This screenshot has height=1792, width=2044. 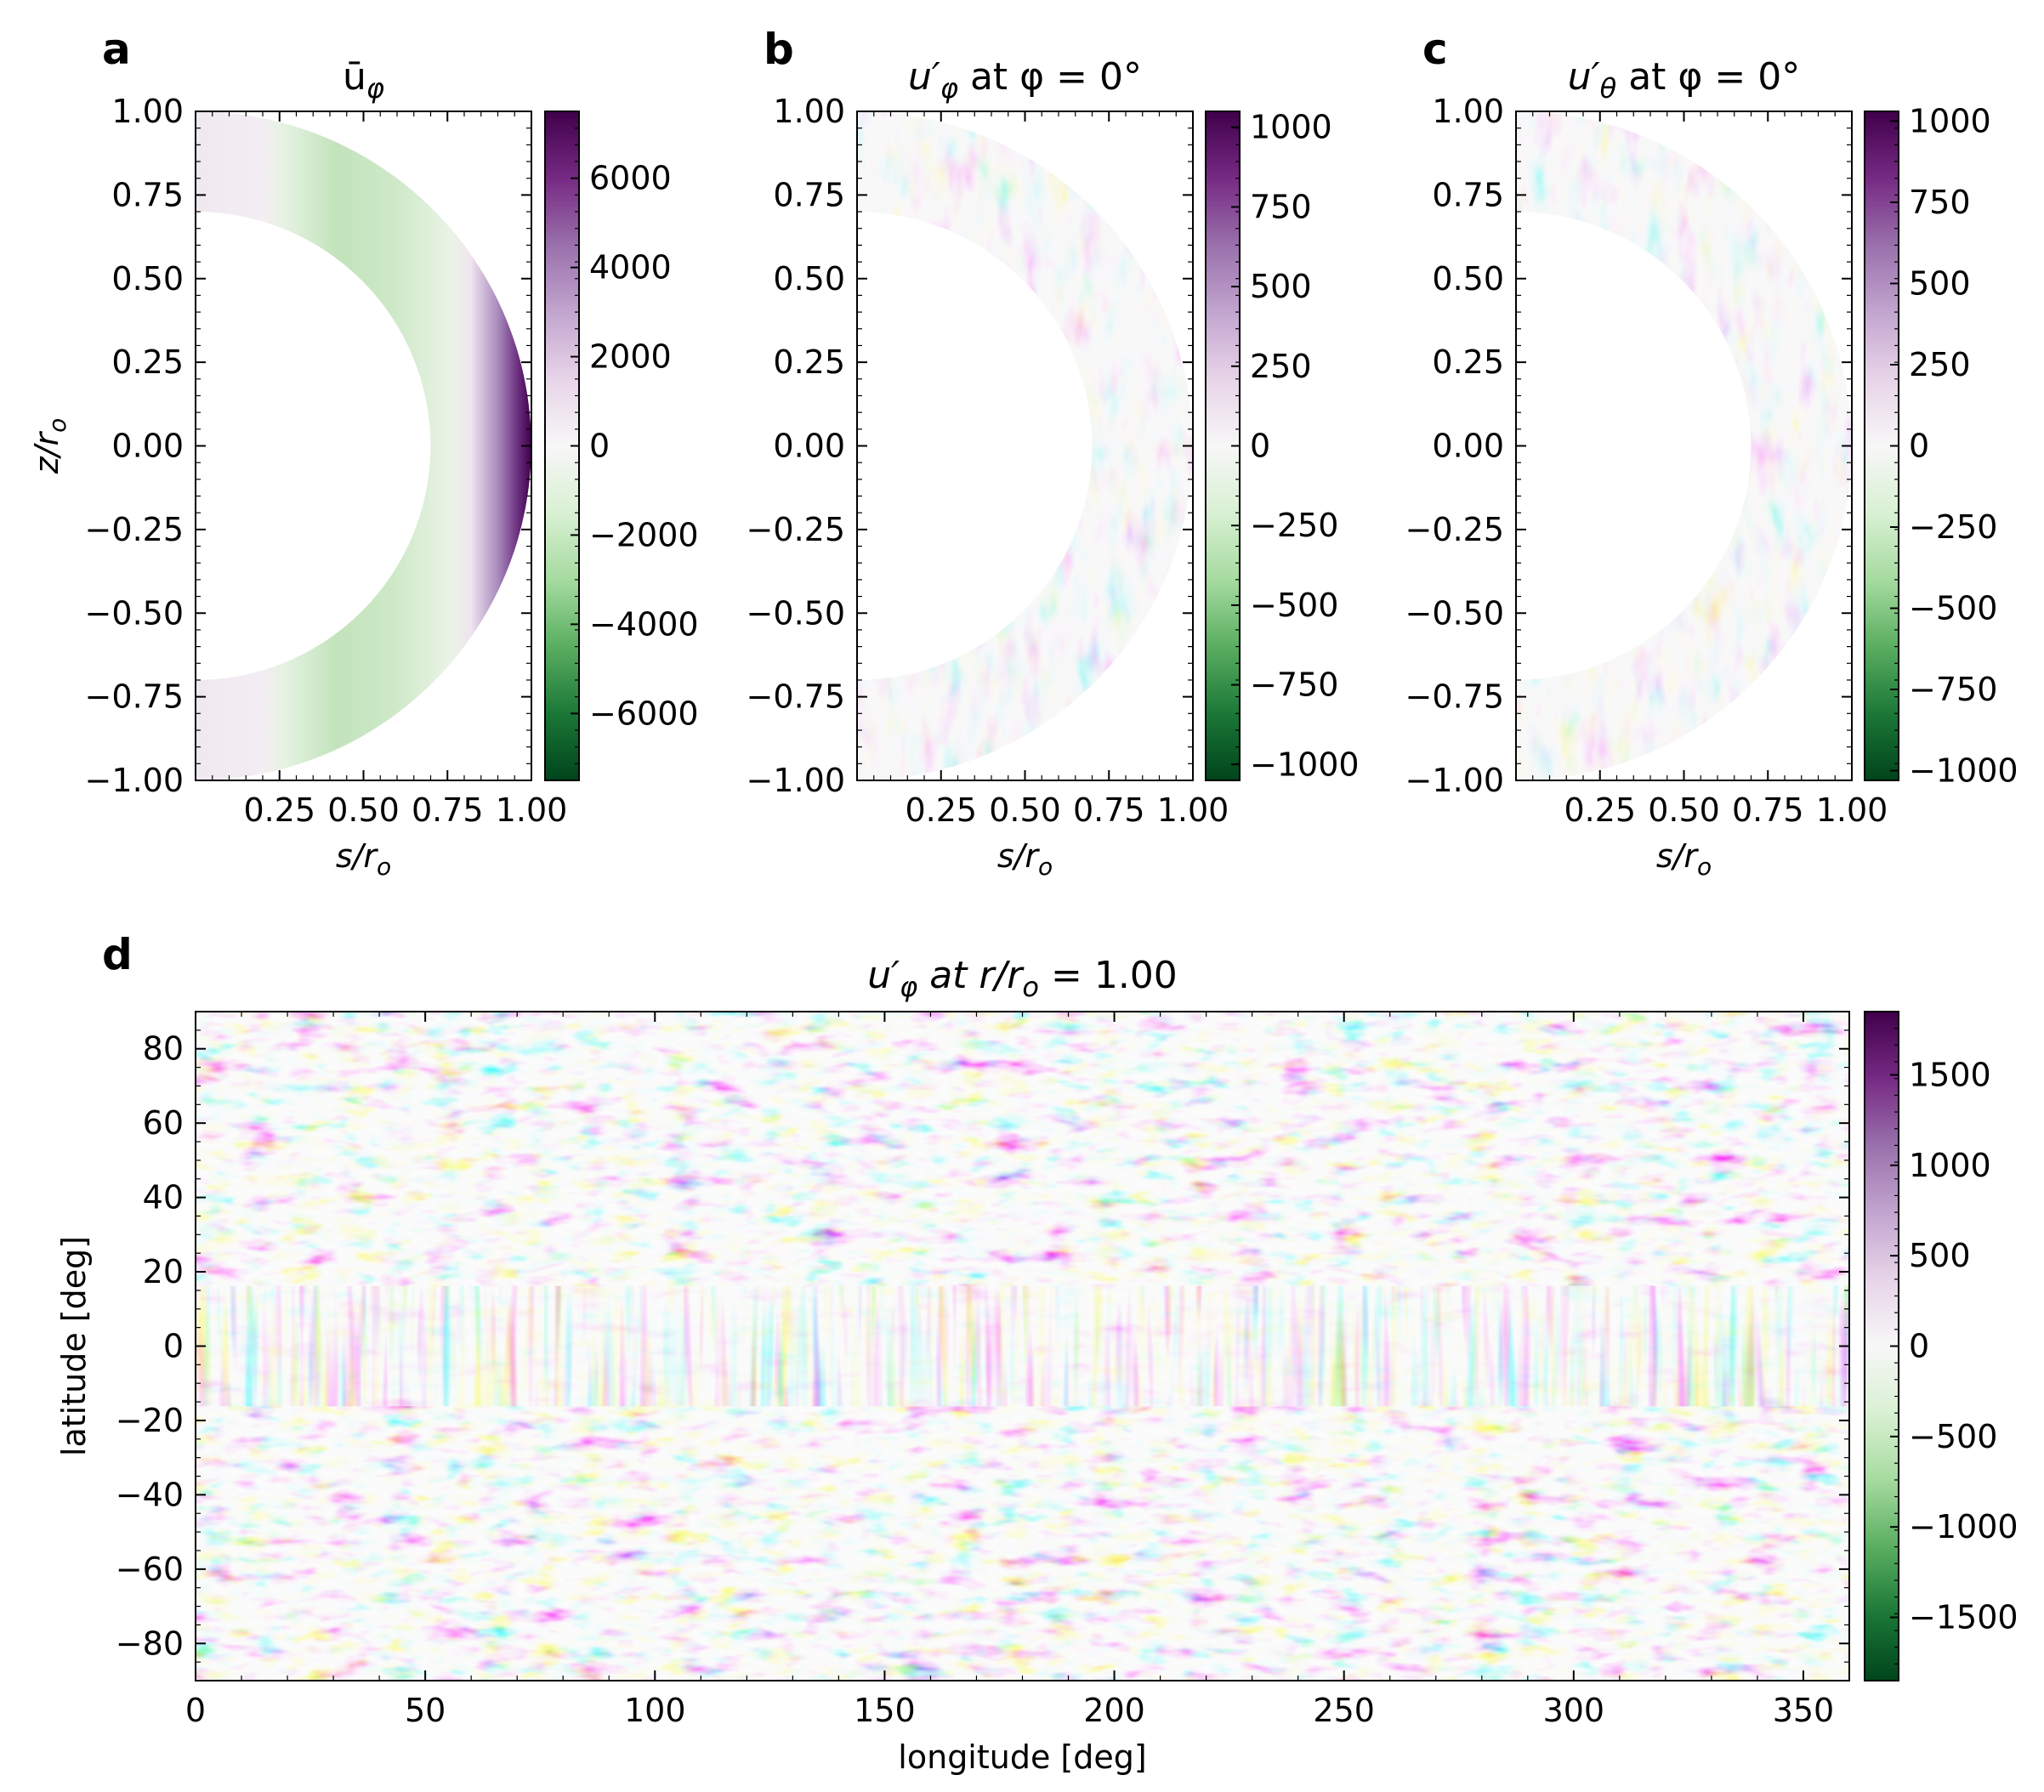 I want to click on x-tick-label: 0, so click(x=196, y=1710).